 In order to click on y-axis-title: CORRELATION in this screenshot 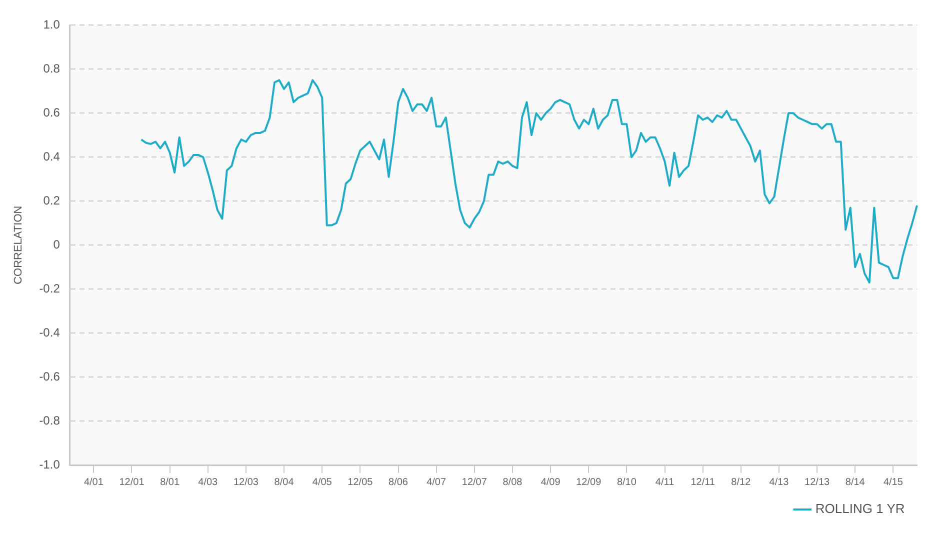, I will do `click(18, 245)`.